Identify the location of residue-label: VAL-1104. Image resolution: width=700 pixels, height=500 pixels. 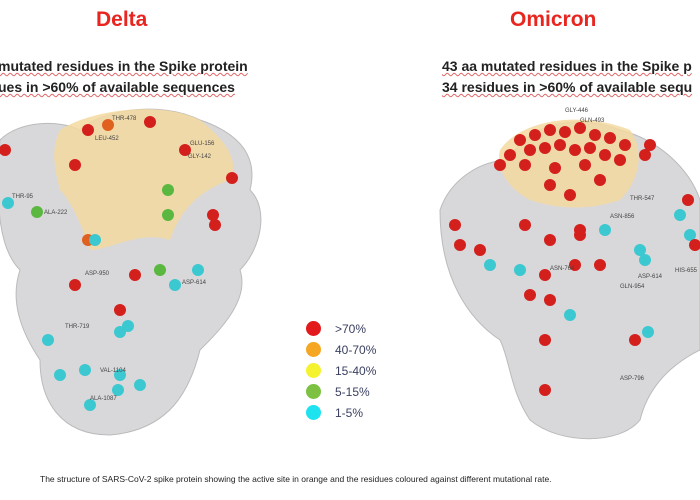
(113, 371).